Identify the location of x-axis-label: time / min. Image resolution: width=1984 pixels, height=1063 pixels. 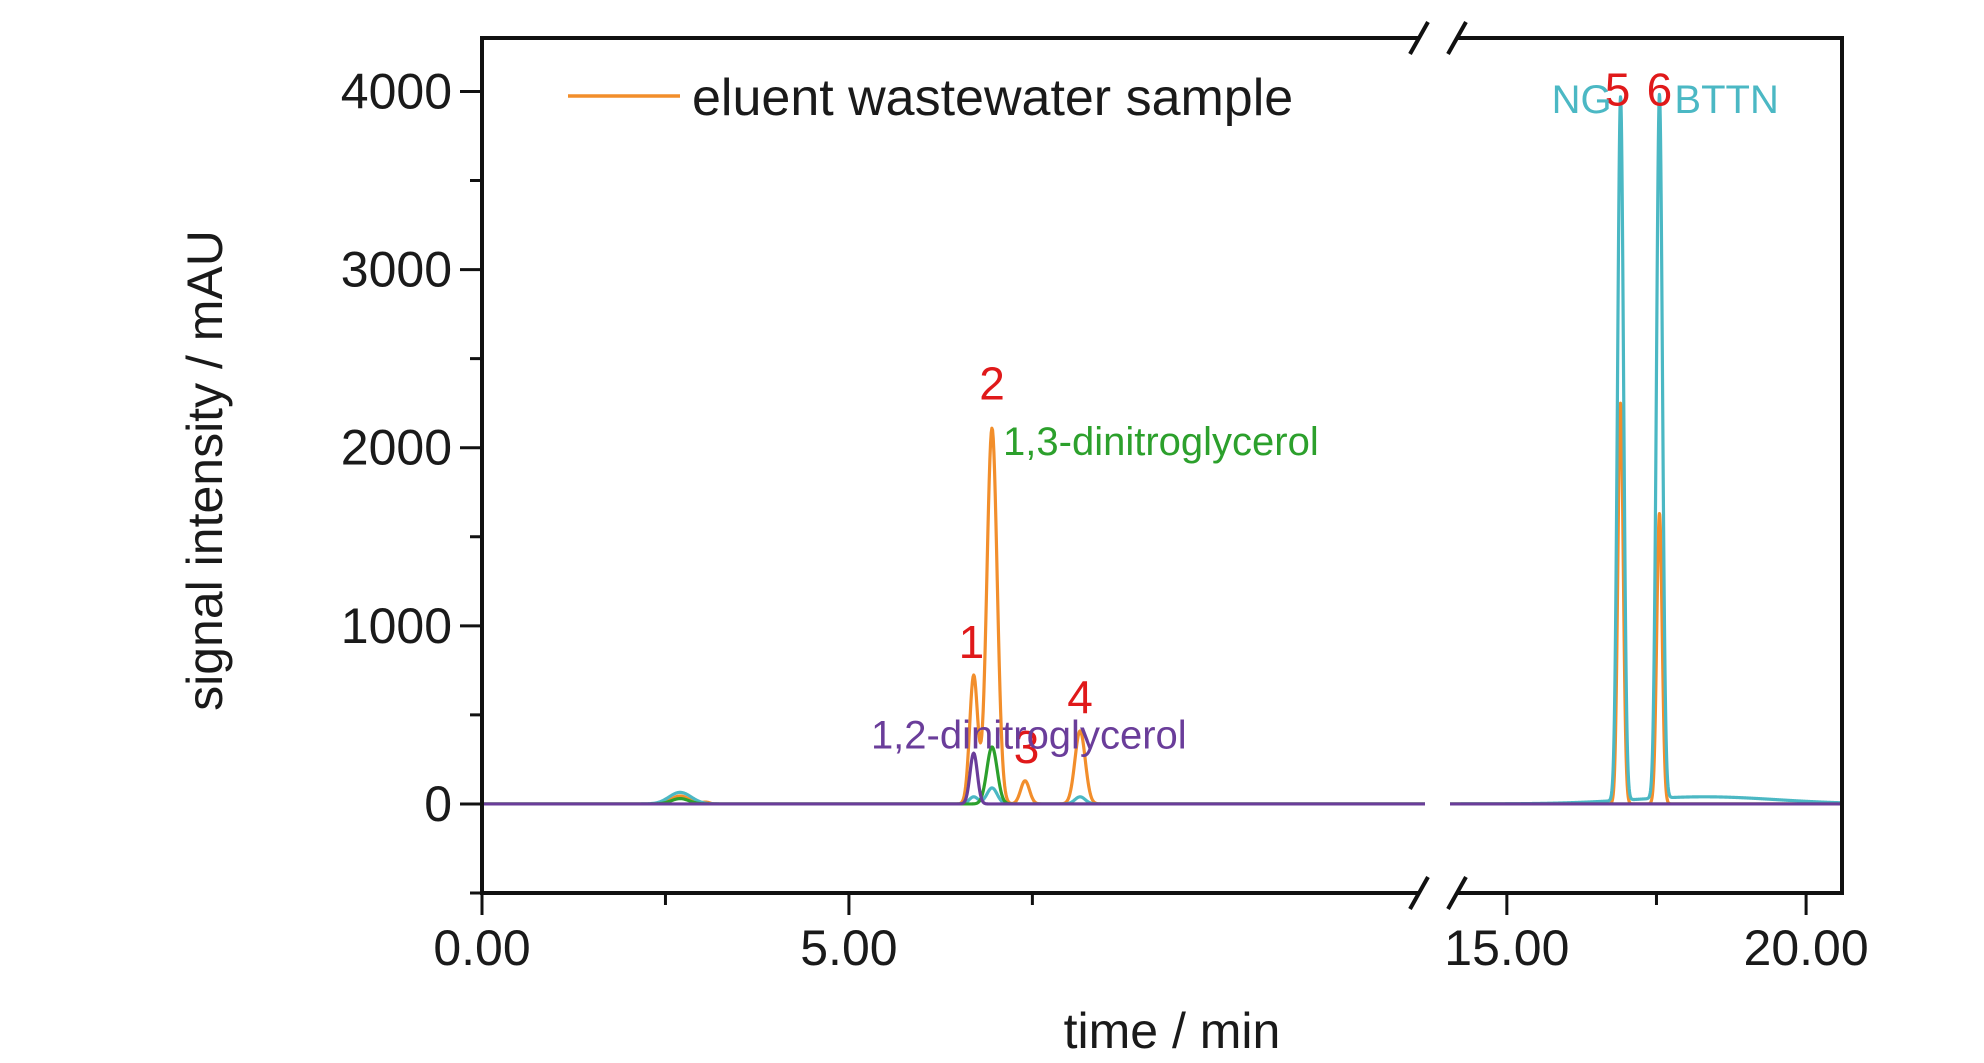
(1172, 1031).